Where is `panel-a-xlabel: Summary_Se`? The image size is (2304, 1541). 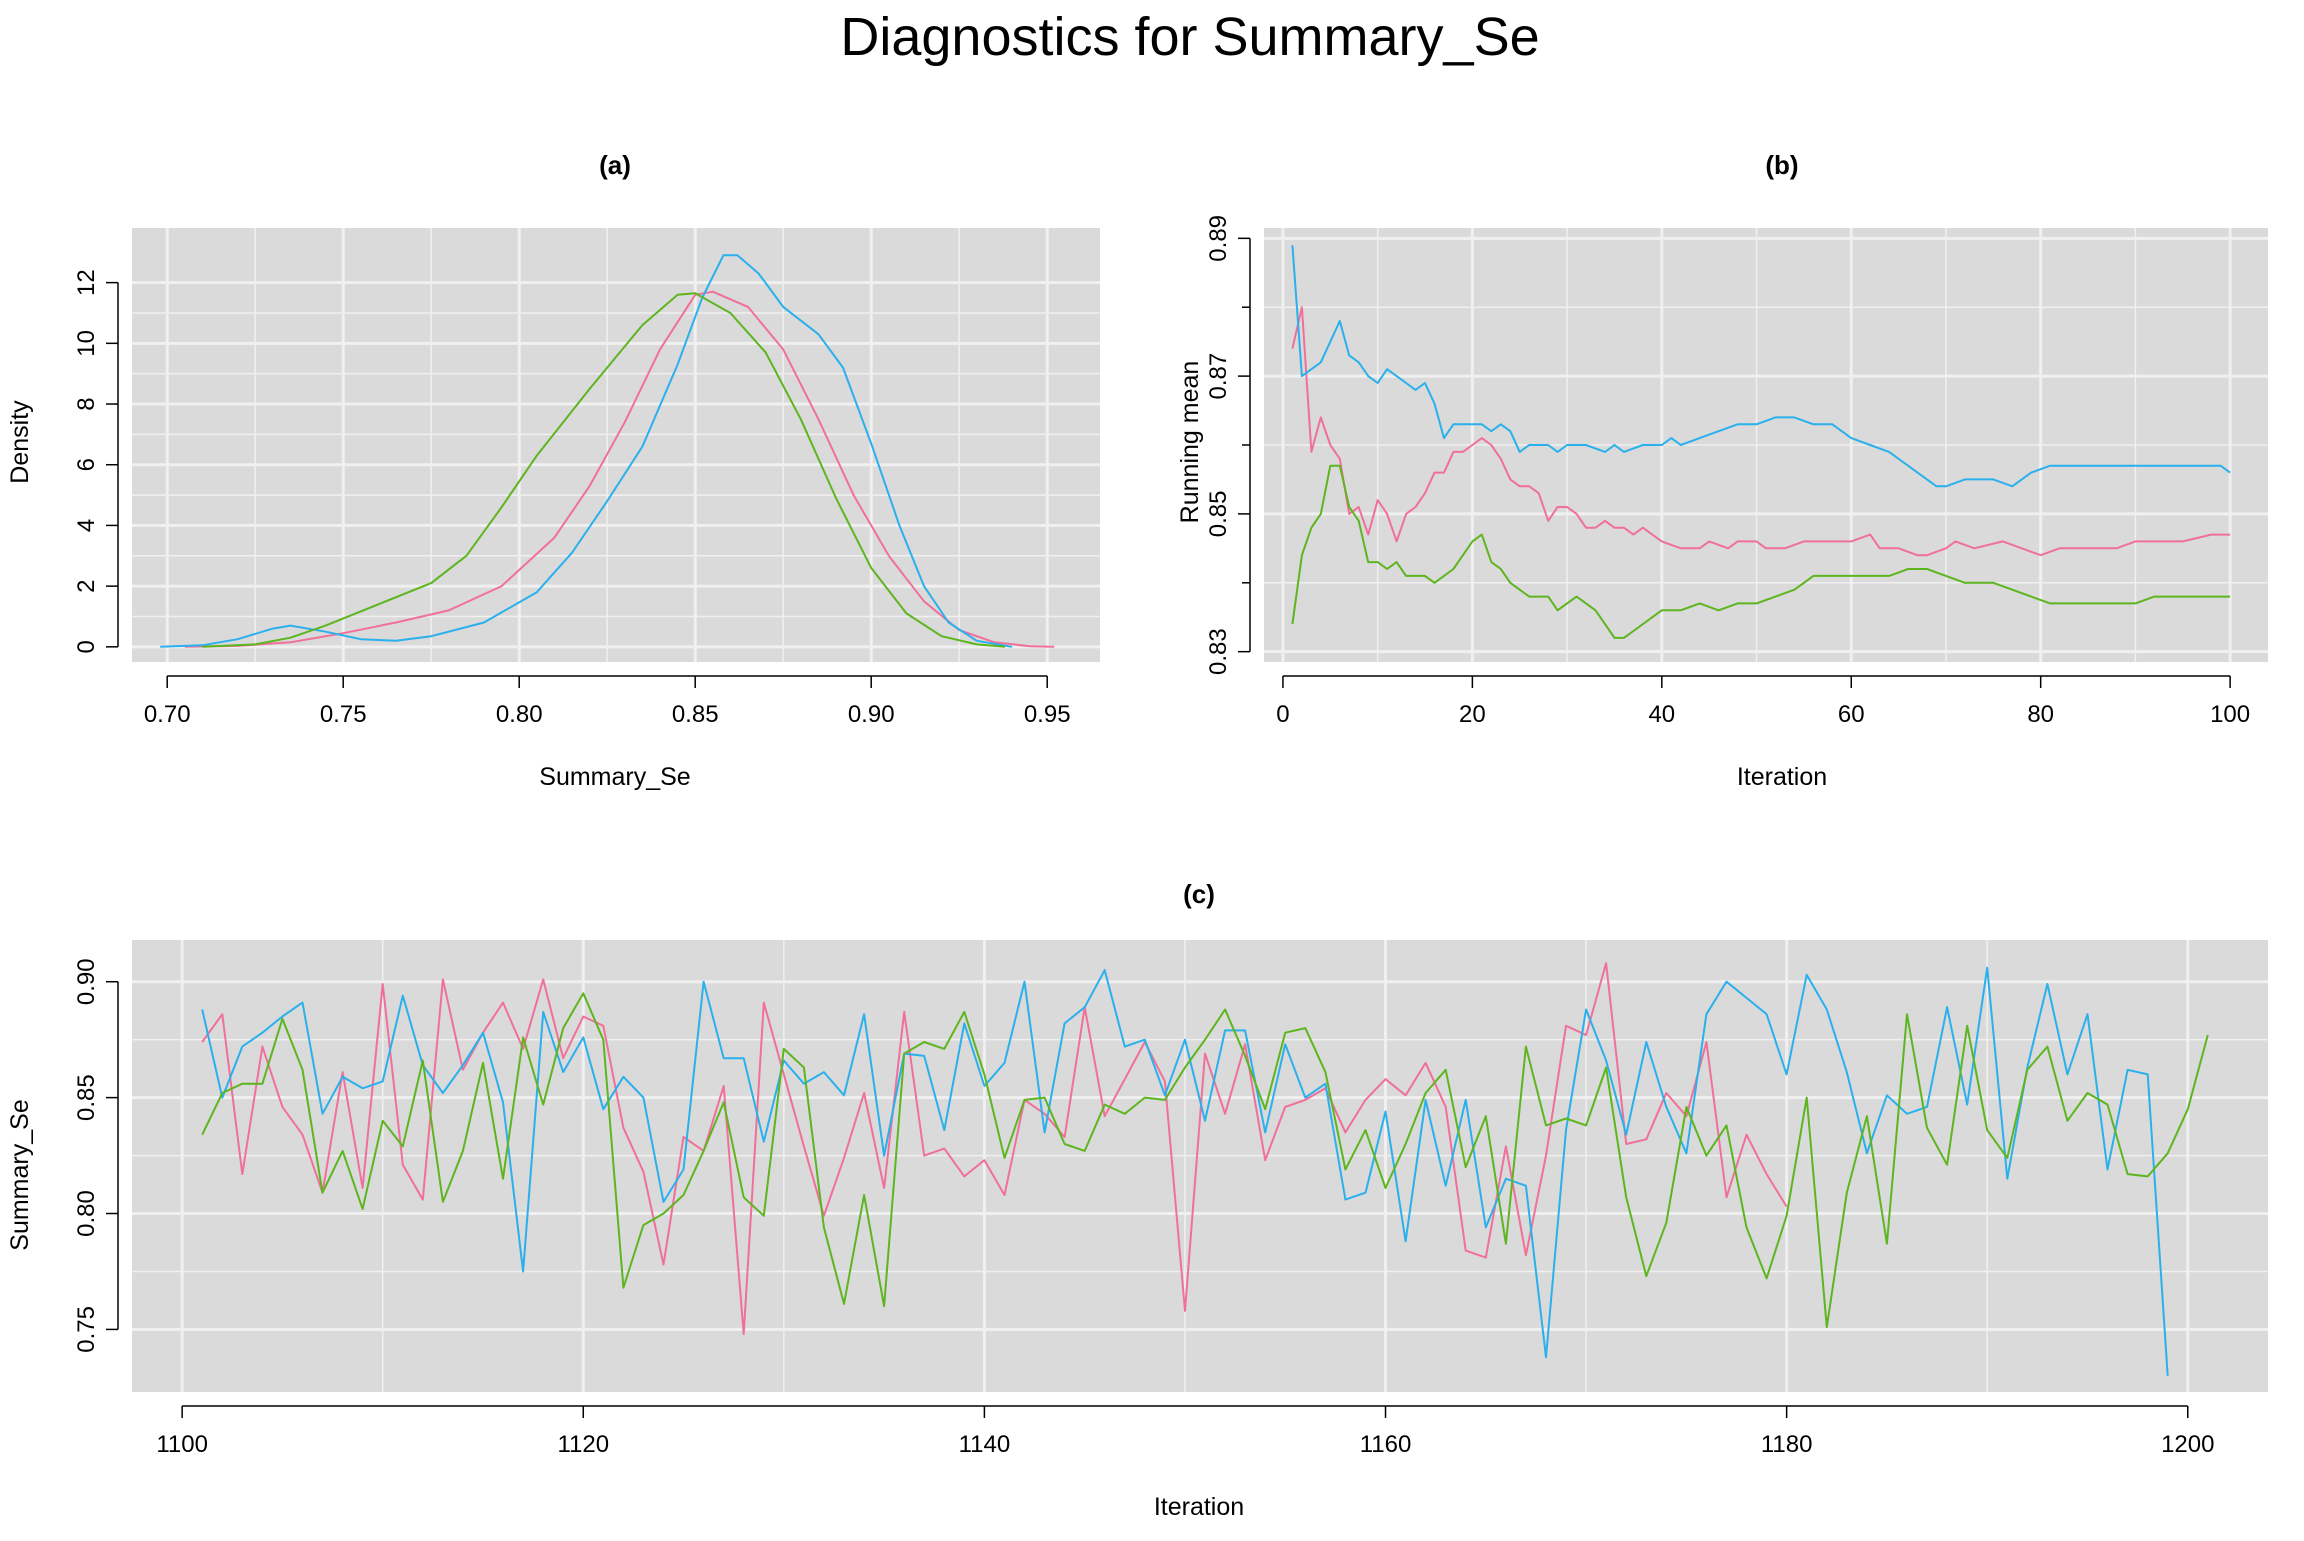
panel-a-xlabel: Summary_Se is located at coordinates (614, 777).